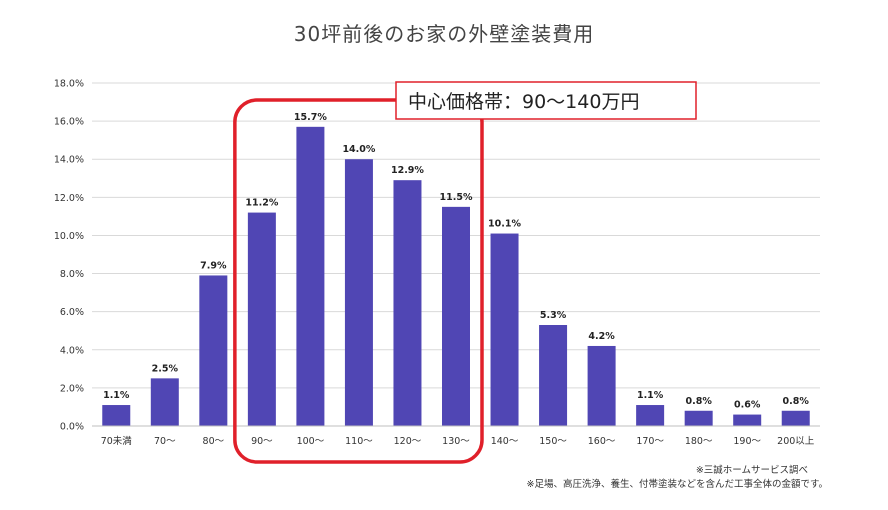  What do you see at coordinates (751, 470) in the screenshot?
I see `source-note: ※三誠ホームサービス調べ` at bounding box center [751, 470].